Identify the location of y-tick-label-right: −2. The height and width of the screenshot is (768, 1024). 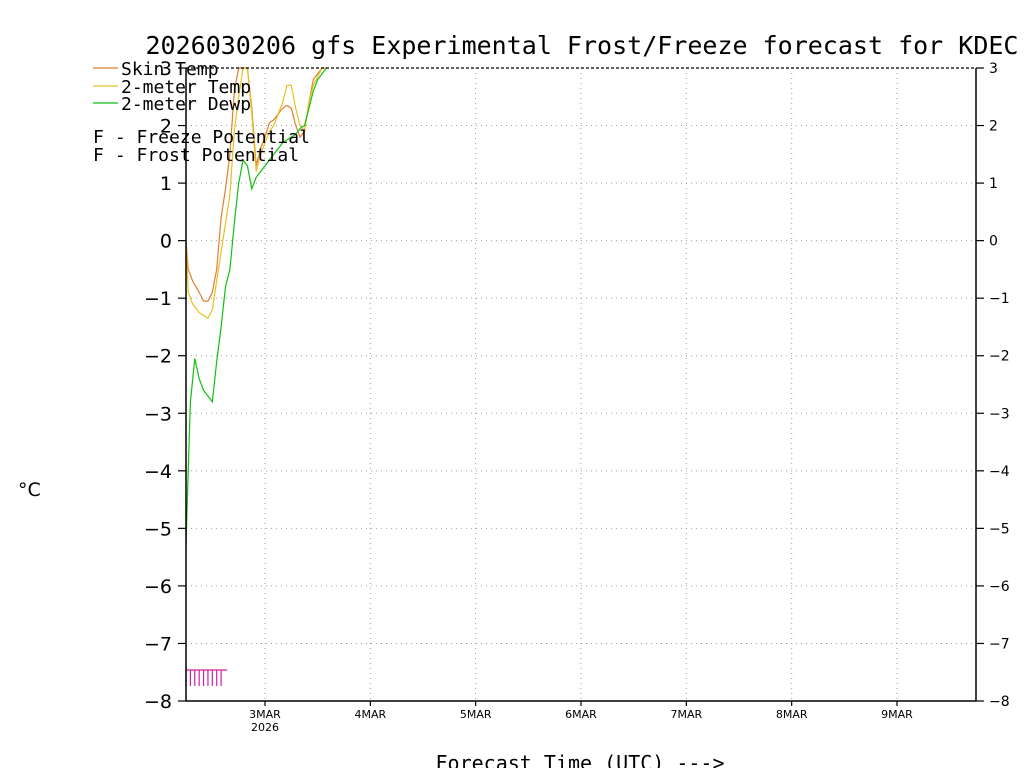
(999, 357).